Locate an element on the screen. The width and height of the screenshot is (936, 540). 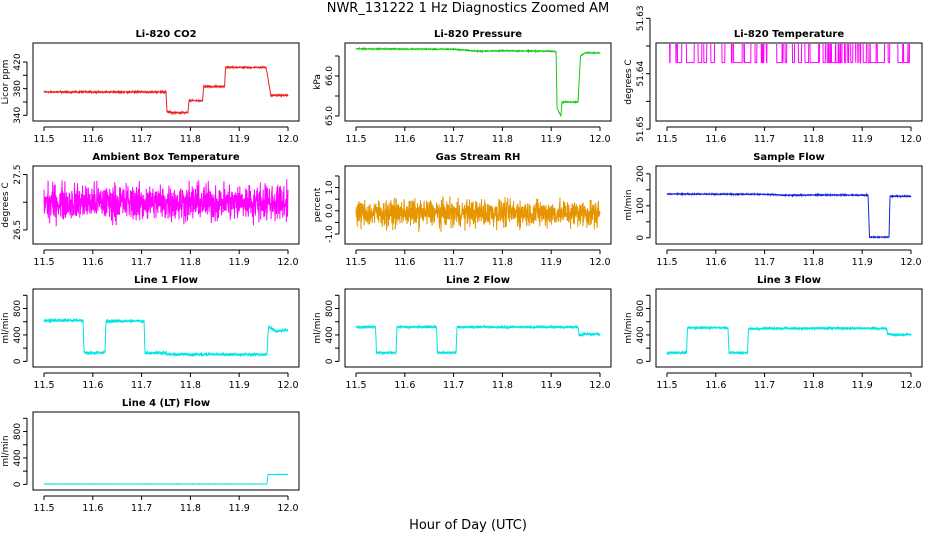
panel-title: Line 1 Flow is located at coordinates (166, 280).